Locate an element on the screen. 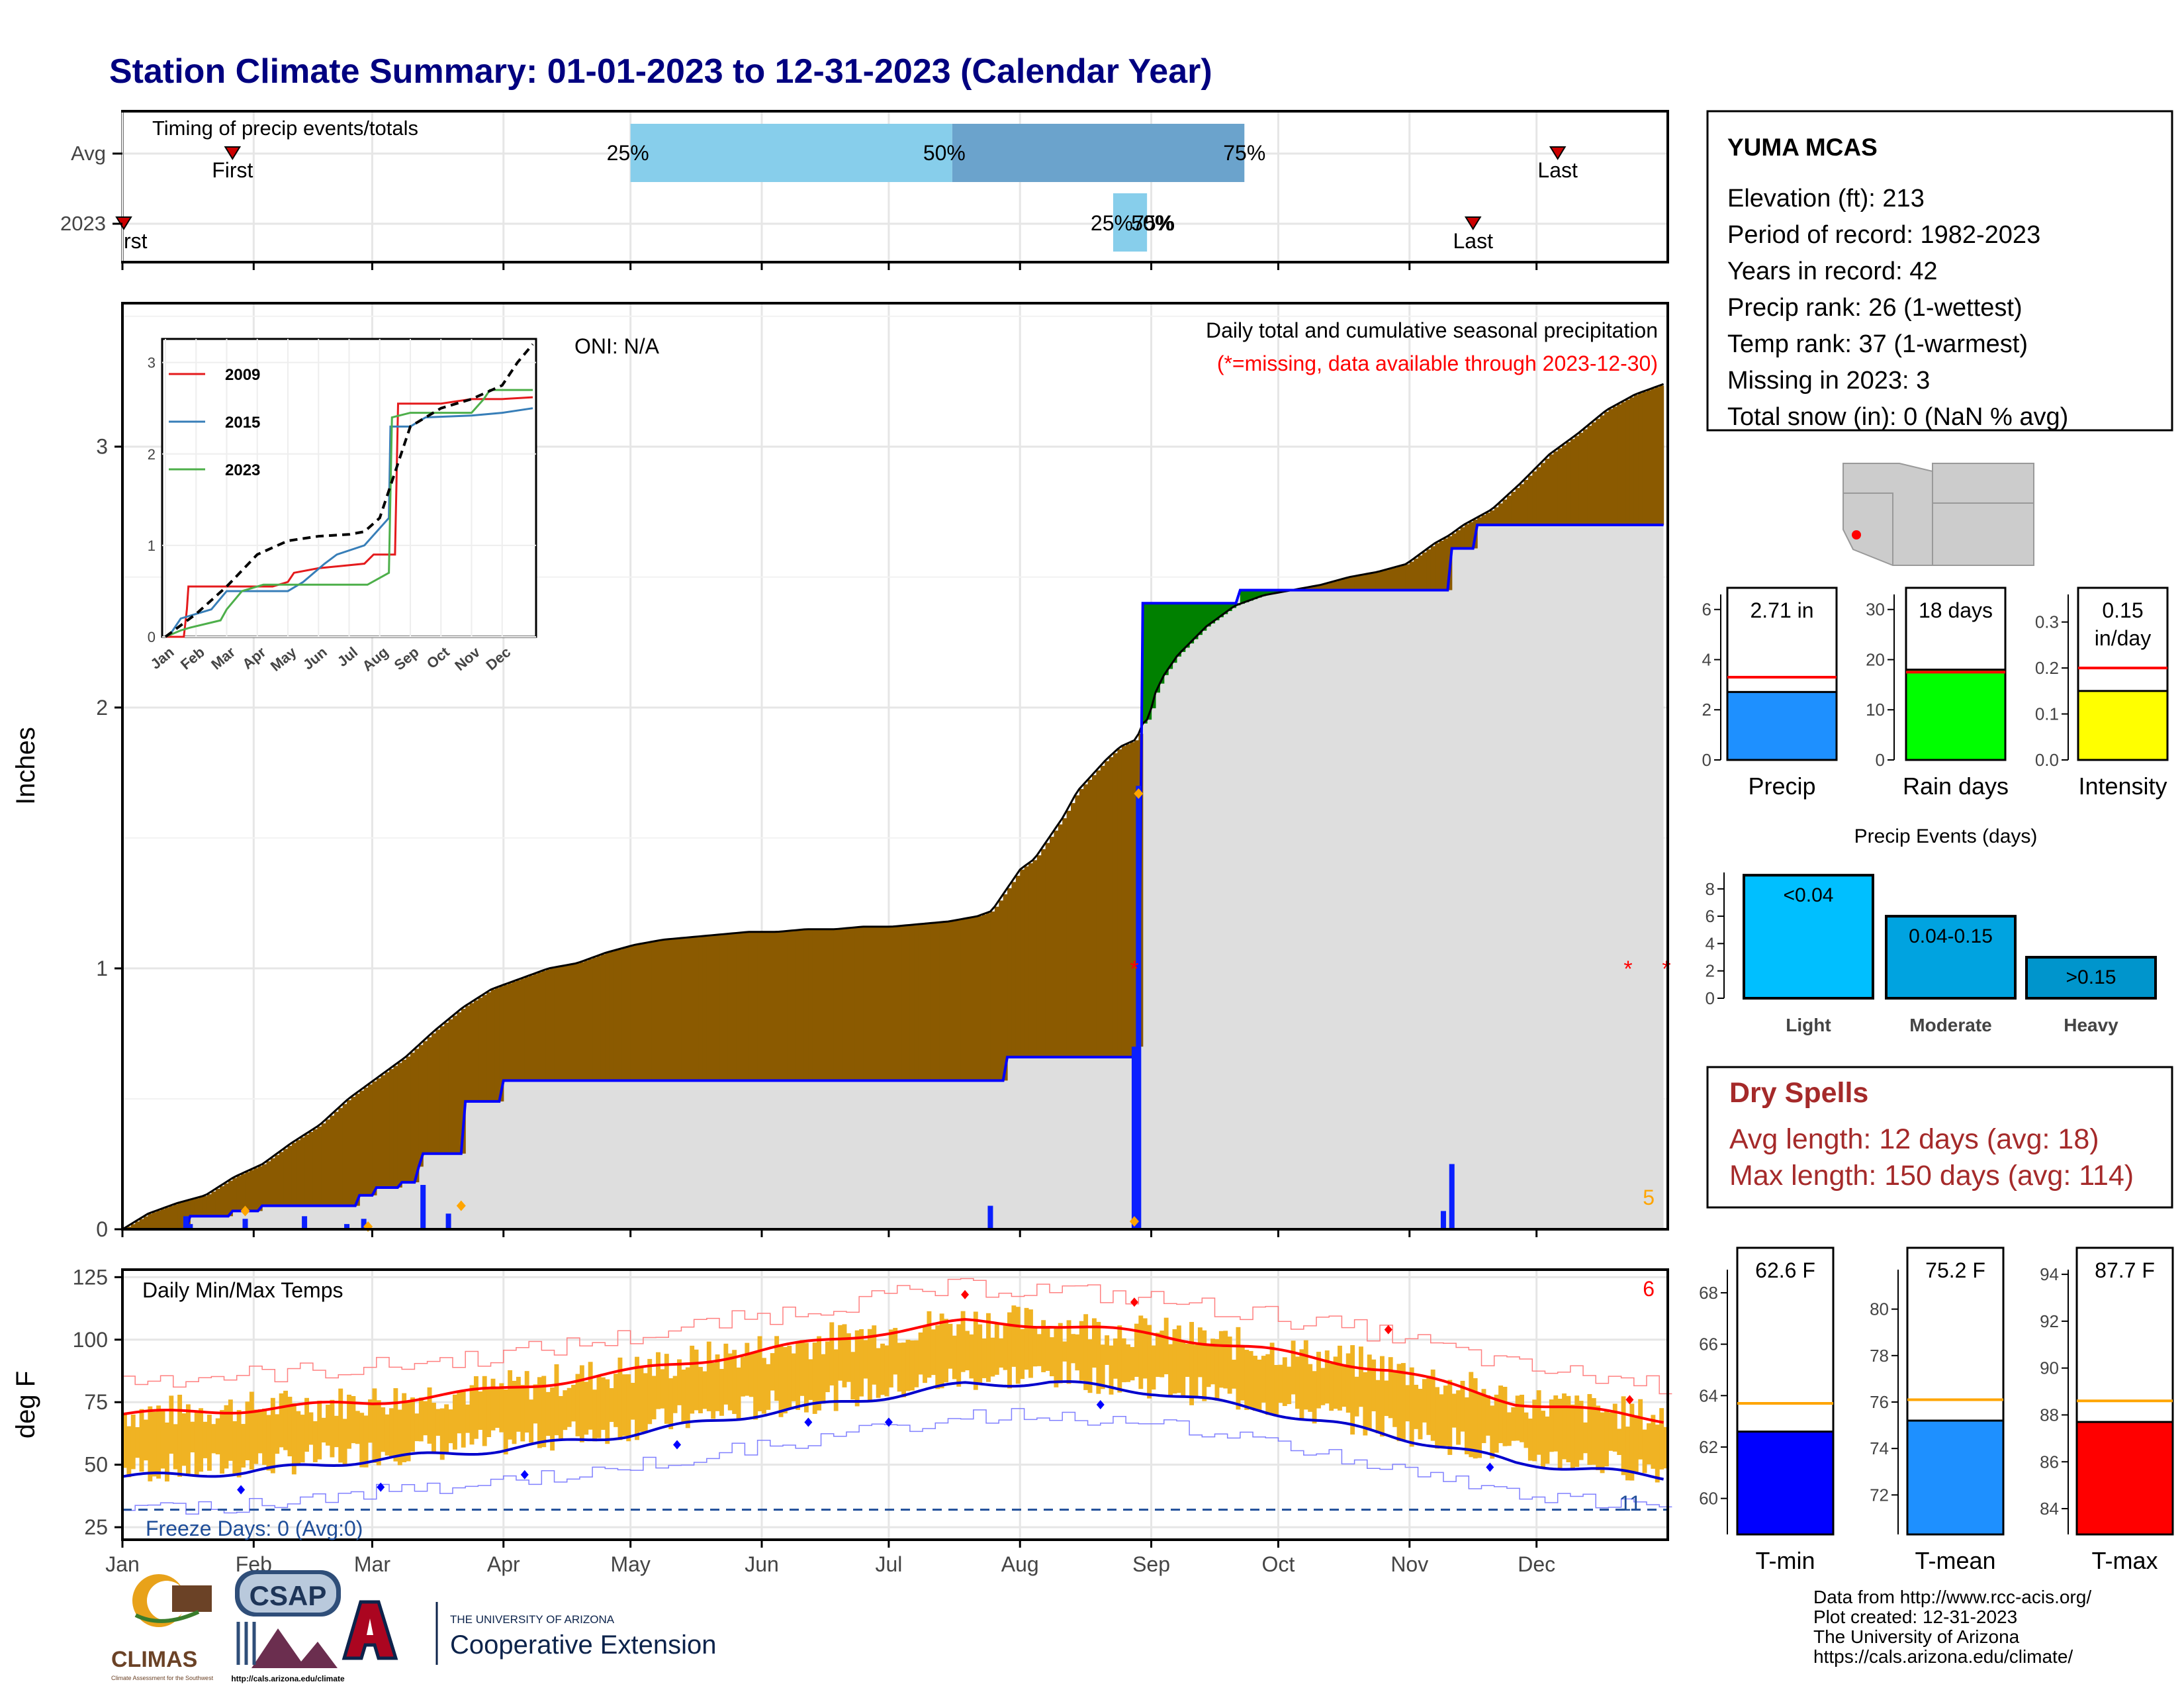 This screenshot has height=1688, width=2184. tmin-summary: 60 62 64 66 68 62.6 F T-min is located at coordinates (1767, 1410).